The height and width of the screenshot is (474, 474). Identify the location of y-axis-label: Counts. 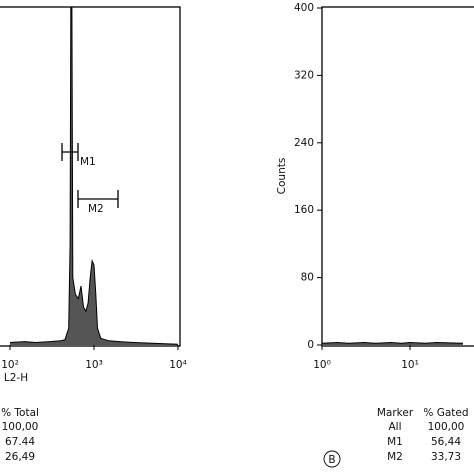
(282, 176).